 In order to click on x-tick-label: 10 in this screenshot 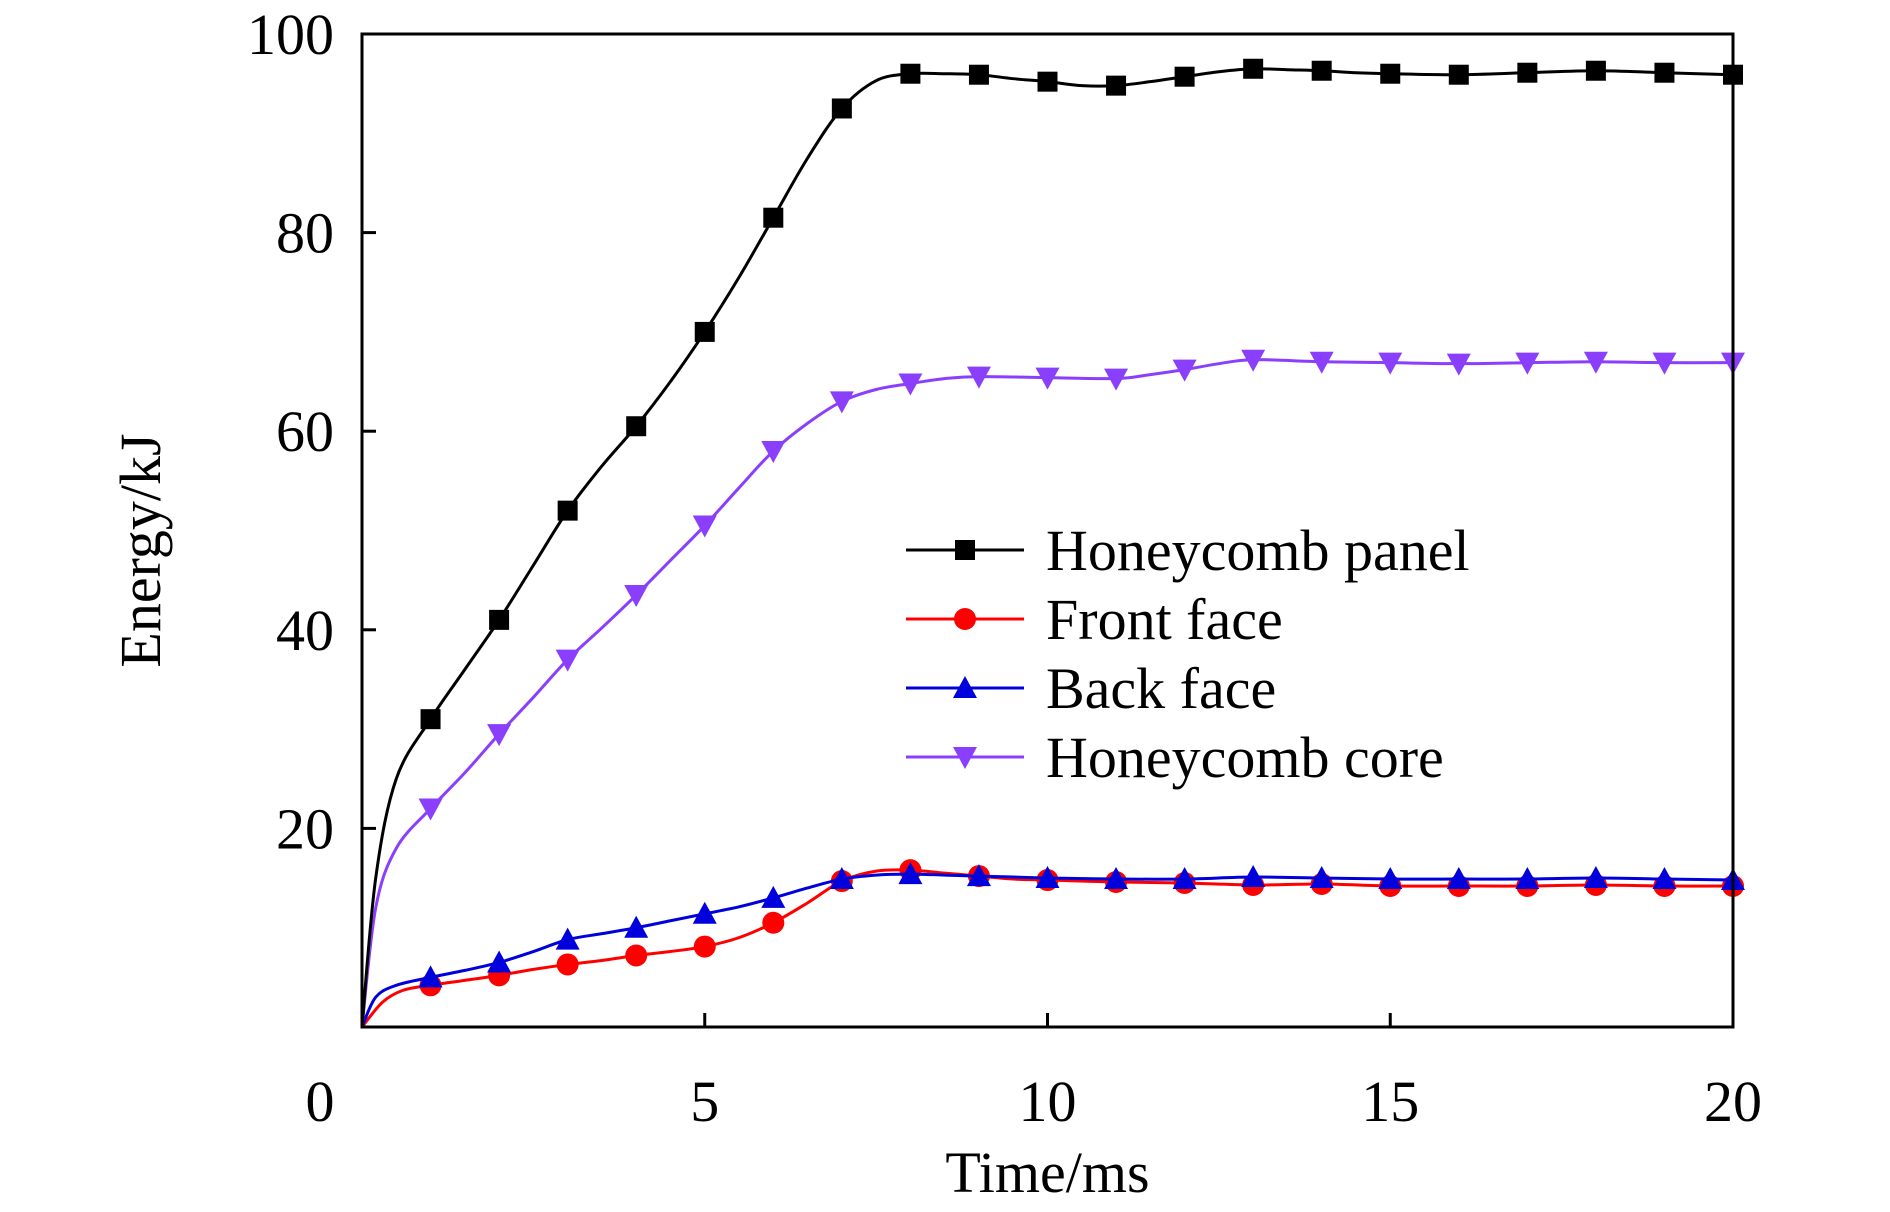, I will do `click(1048, 1101)`.